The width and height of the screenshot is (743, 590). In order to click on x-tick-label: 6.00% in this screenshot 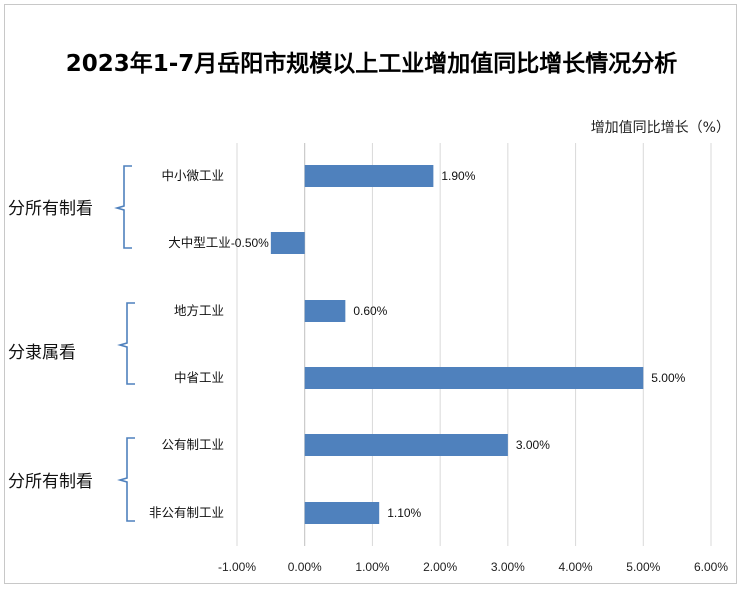, I will do `click(711, 567)`.